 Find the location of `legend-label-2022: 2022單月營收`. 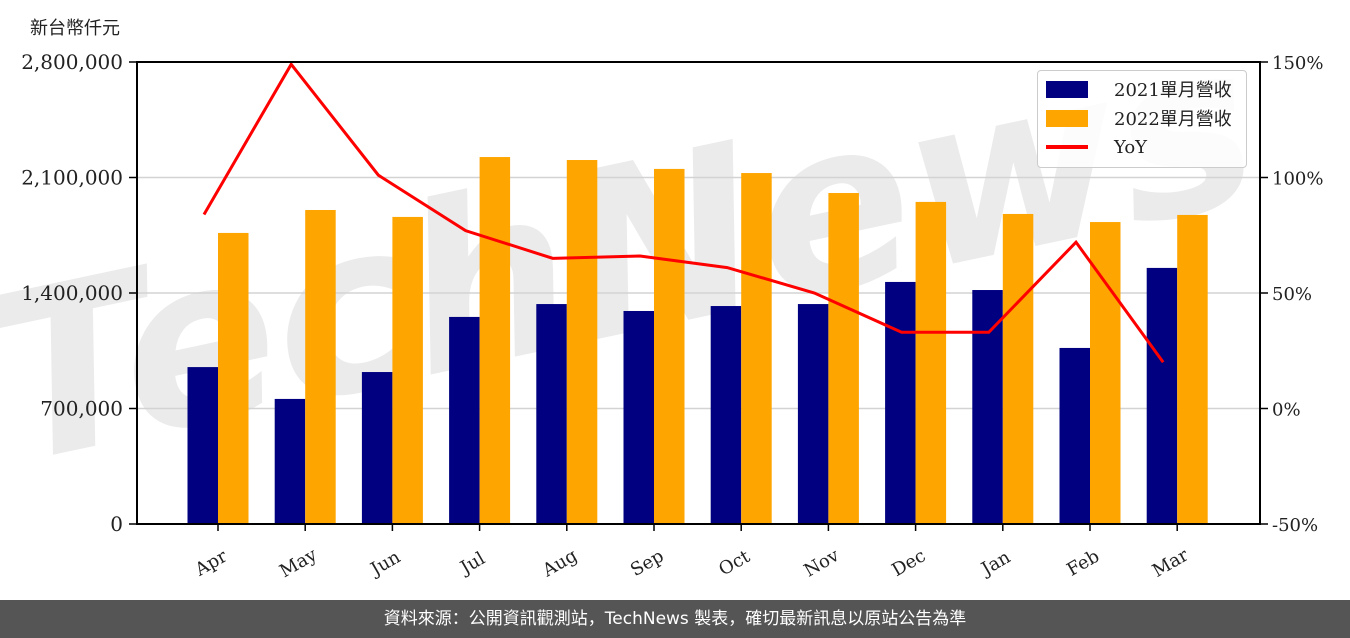

legend-label-2022: 2022單月營收 is located at coordinates (1173, 119).